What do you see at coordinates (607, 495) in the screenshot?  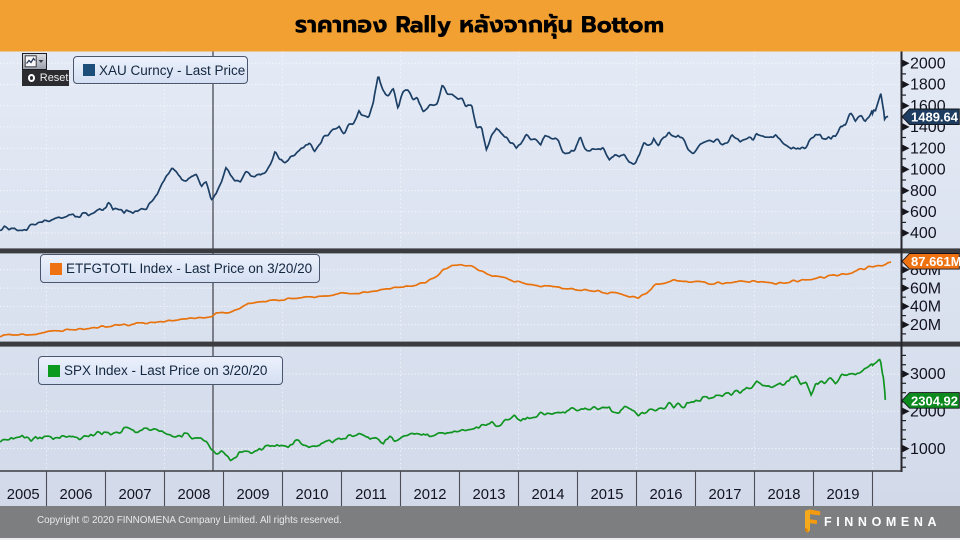 I see `svg-text: 2015` at bounding box center [607, 495].